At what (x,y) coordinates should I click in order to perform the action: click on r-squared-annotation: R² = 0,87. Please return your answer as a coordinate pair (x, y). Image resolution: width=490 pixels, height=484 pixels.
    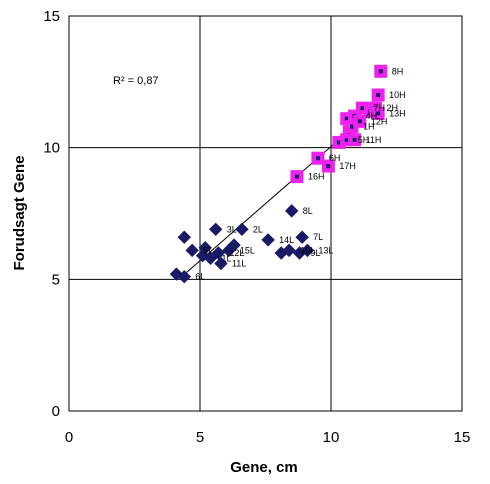
    Looking at the image, I should click on (136, 81).